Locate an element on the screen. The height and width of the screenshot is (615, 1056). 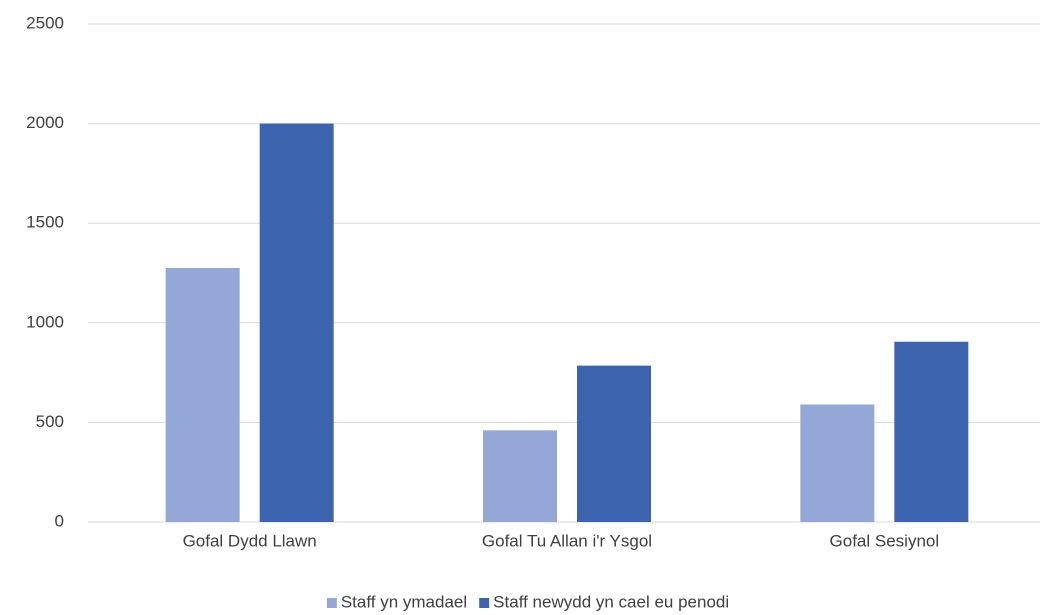
x-tick-label: Gofal Sesiynol is located at coordinates (885, 540).